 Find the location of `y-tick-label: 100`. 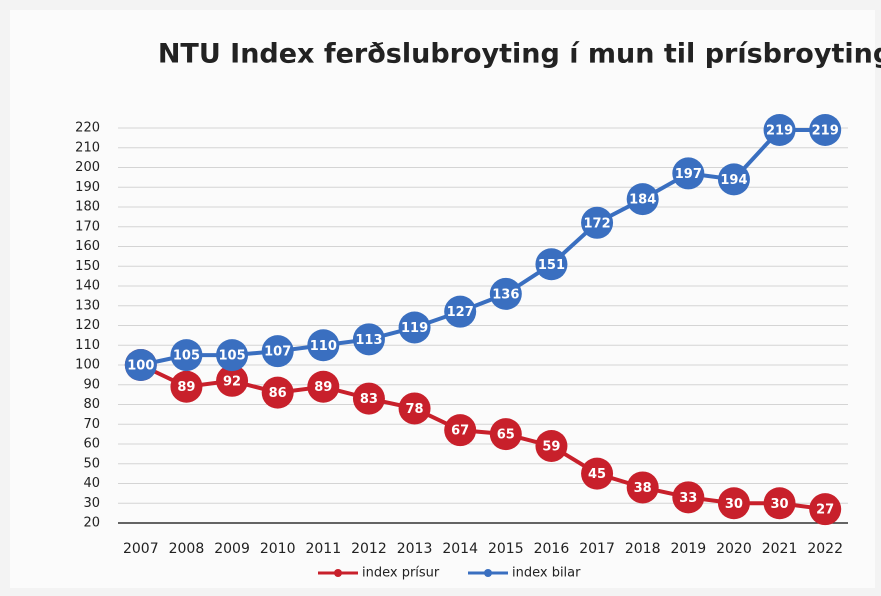

y-tick-label: 100 is located at coordinates (87, 365).